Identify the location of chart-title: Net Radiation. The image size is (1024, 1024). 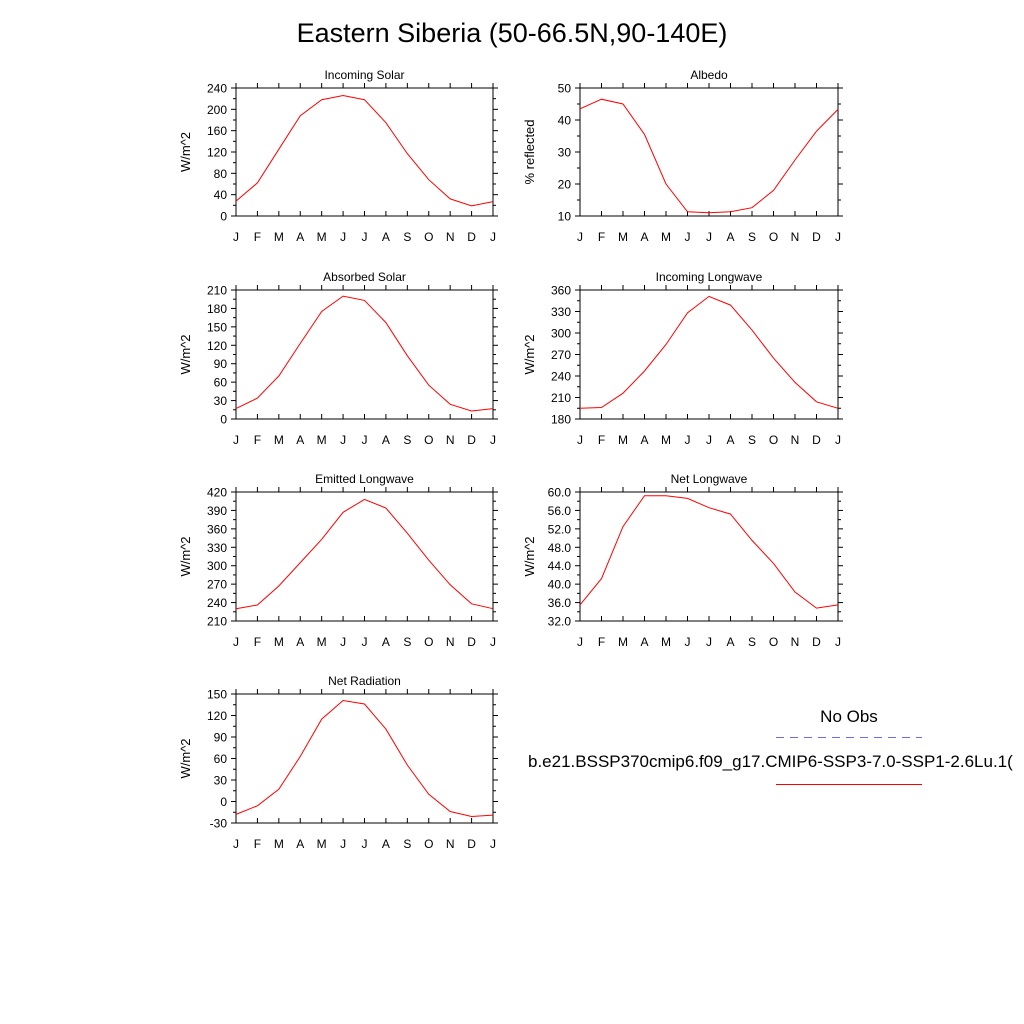
(364, 681).